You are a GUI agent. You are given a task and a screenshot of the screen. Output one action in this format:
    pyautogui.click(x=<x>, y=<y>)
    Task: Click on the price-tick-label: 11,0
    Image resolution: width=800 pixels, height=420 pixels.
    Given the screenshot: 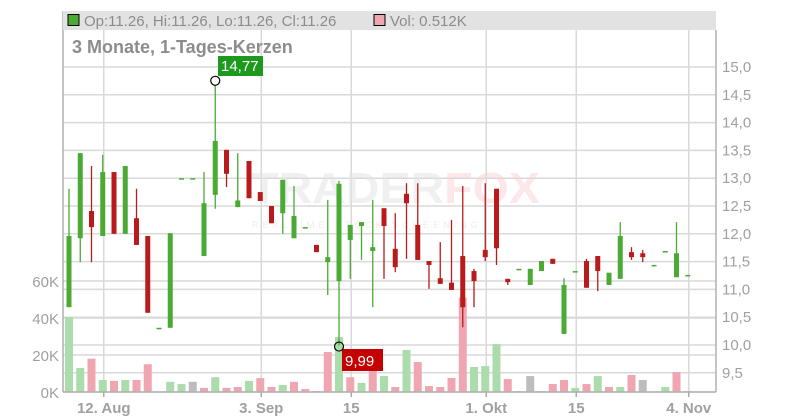 What is the action you would take?
    pyautogui.click(x=736, y=289)
    